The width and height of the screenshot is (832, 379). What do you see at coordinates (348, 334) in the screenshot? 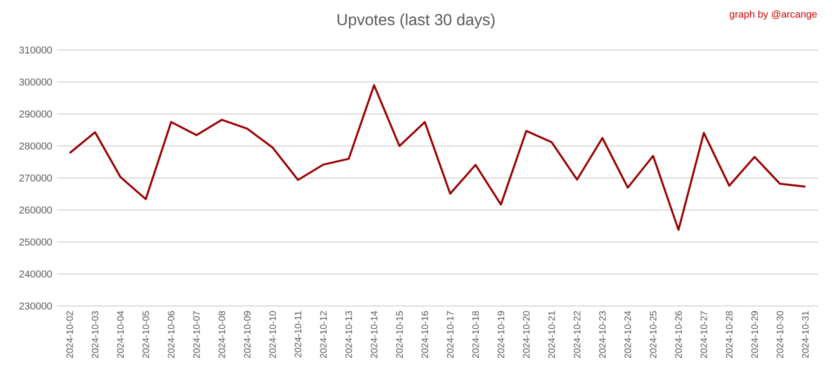
I see `x-tick-label: 2024-10-13` at bounding box center [348, 334].